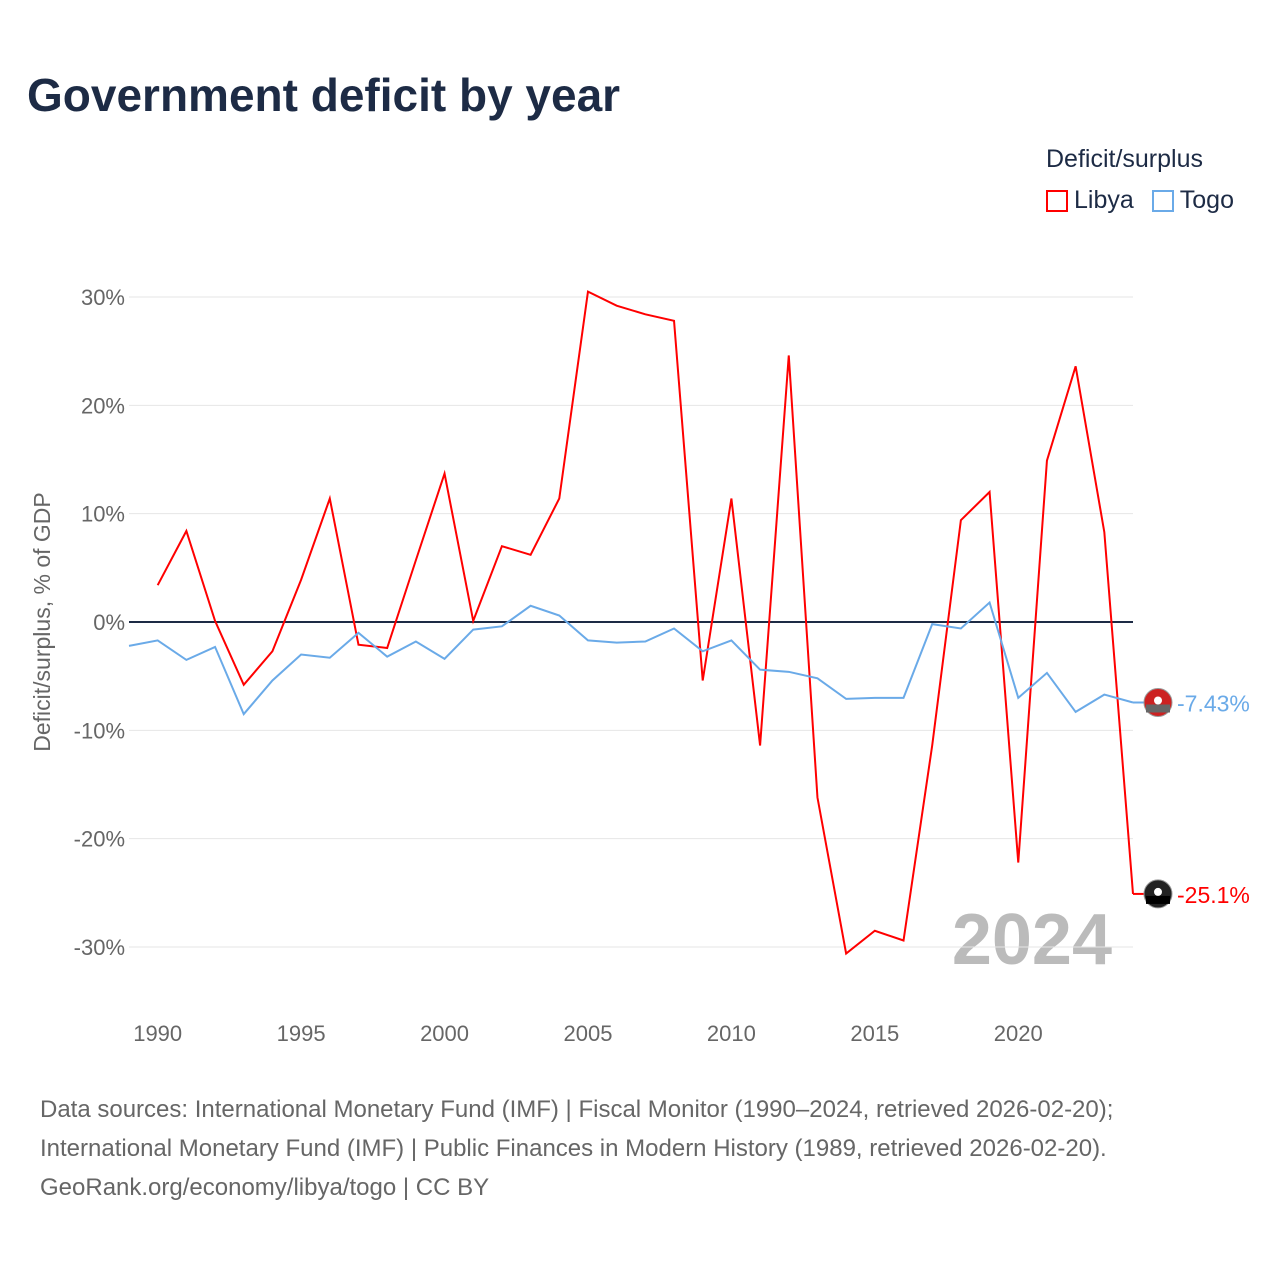  Describe the element at coordinates (103, 405) in the screenshot. I see `y-tick-label: 20%` at that location.